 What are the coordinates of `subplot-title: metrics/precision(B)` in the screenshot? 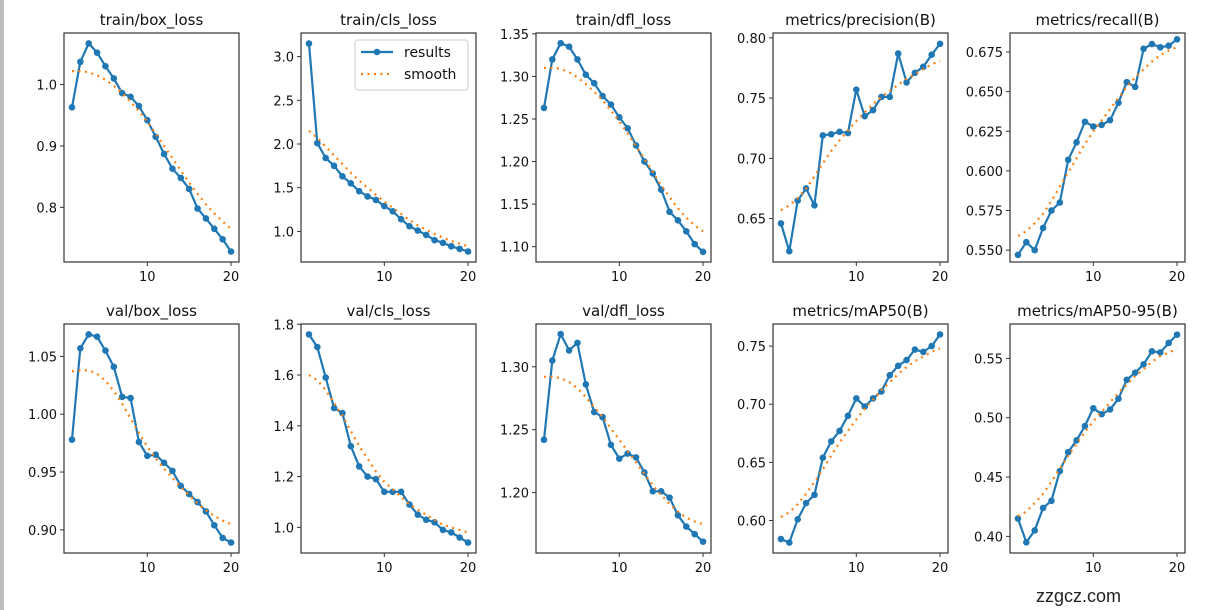 It's located at (860, 20).